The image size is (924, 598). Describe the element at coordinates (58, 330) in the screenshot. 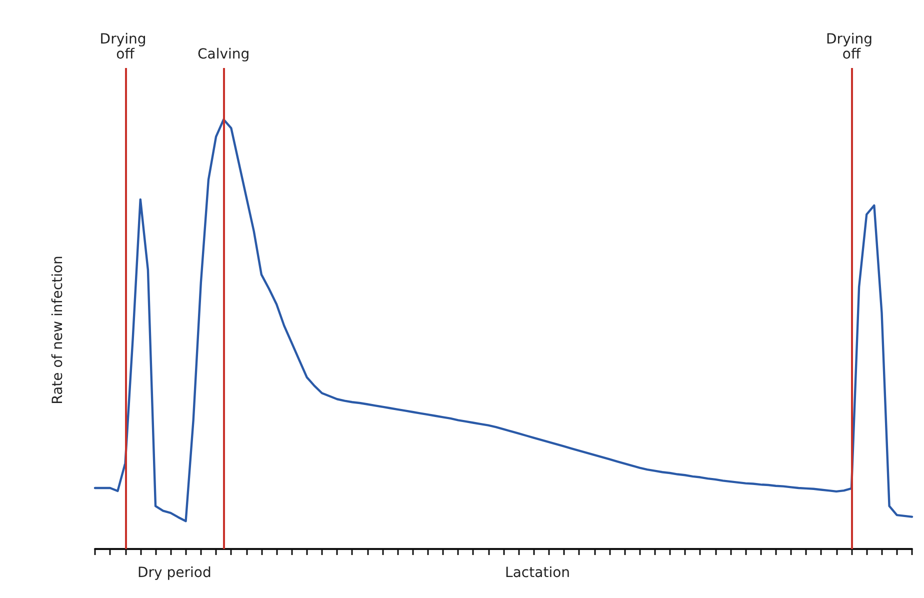

I see `y-axis-title: Rate of new infection` at that location.